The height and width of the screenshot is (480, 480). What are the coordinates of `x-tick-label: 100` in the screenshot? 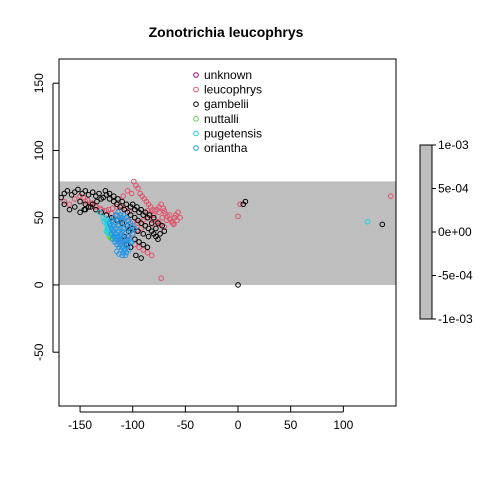 It's located at (343, 425).